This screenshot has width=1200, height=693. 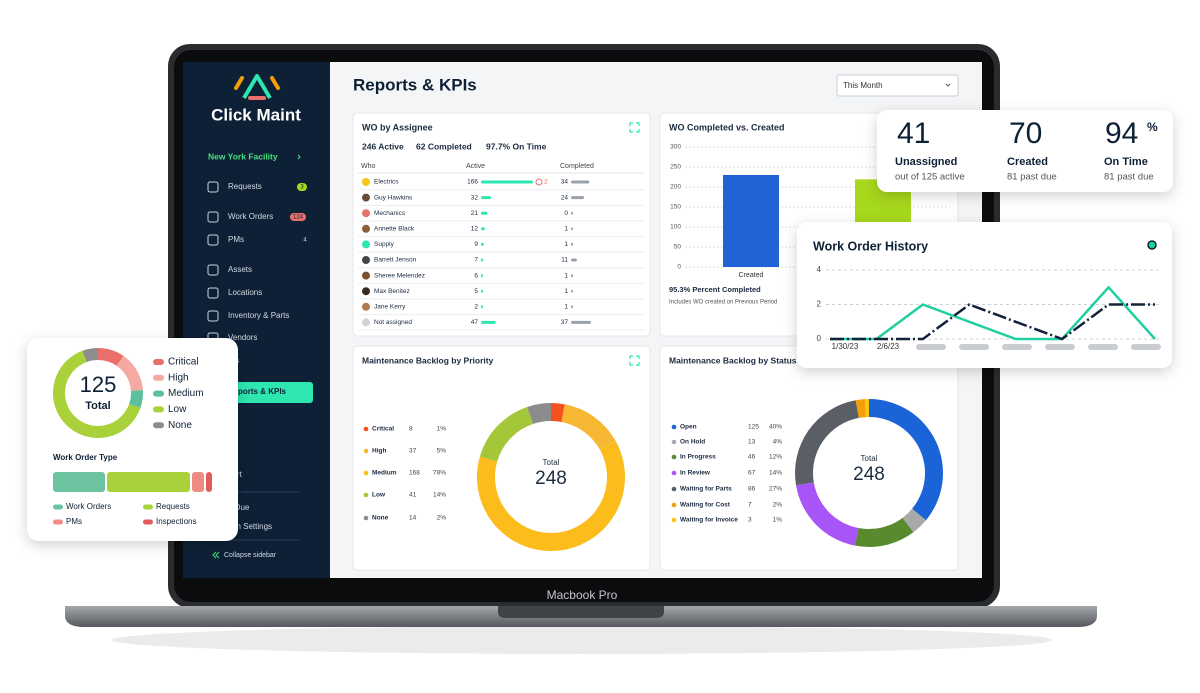 What do you see at coordinates (74, 521) in the screenshot?
I see `legend-label: PMs` at bounding box center [74, 521].